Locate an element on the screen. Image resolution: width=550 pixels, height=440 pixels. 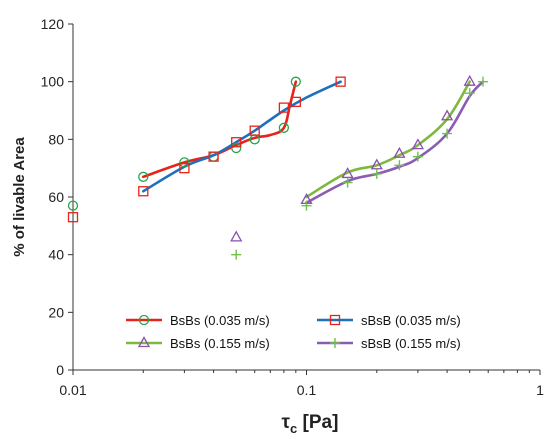
x-axis-title: τc [Pa] is located at coordinates (310, 424).